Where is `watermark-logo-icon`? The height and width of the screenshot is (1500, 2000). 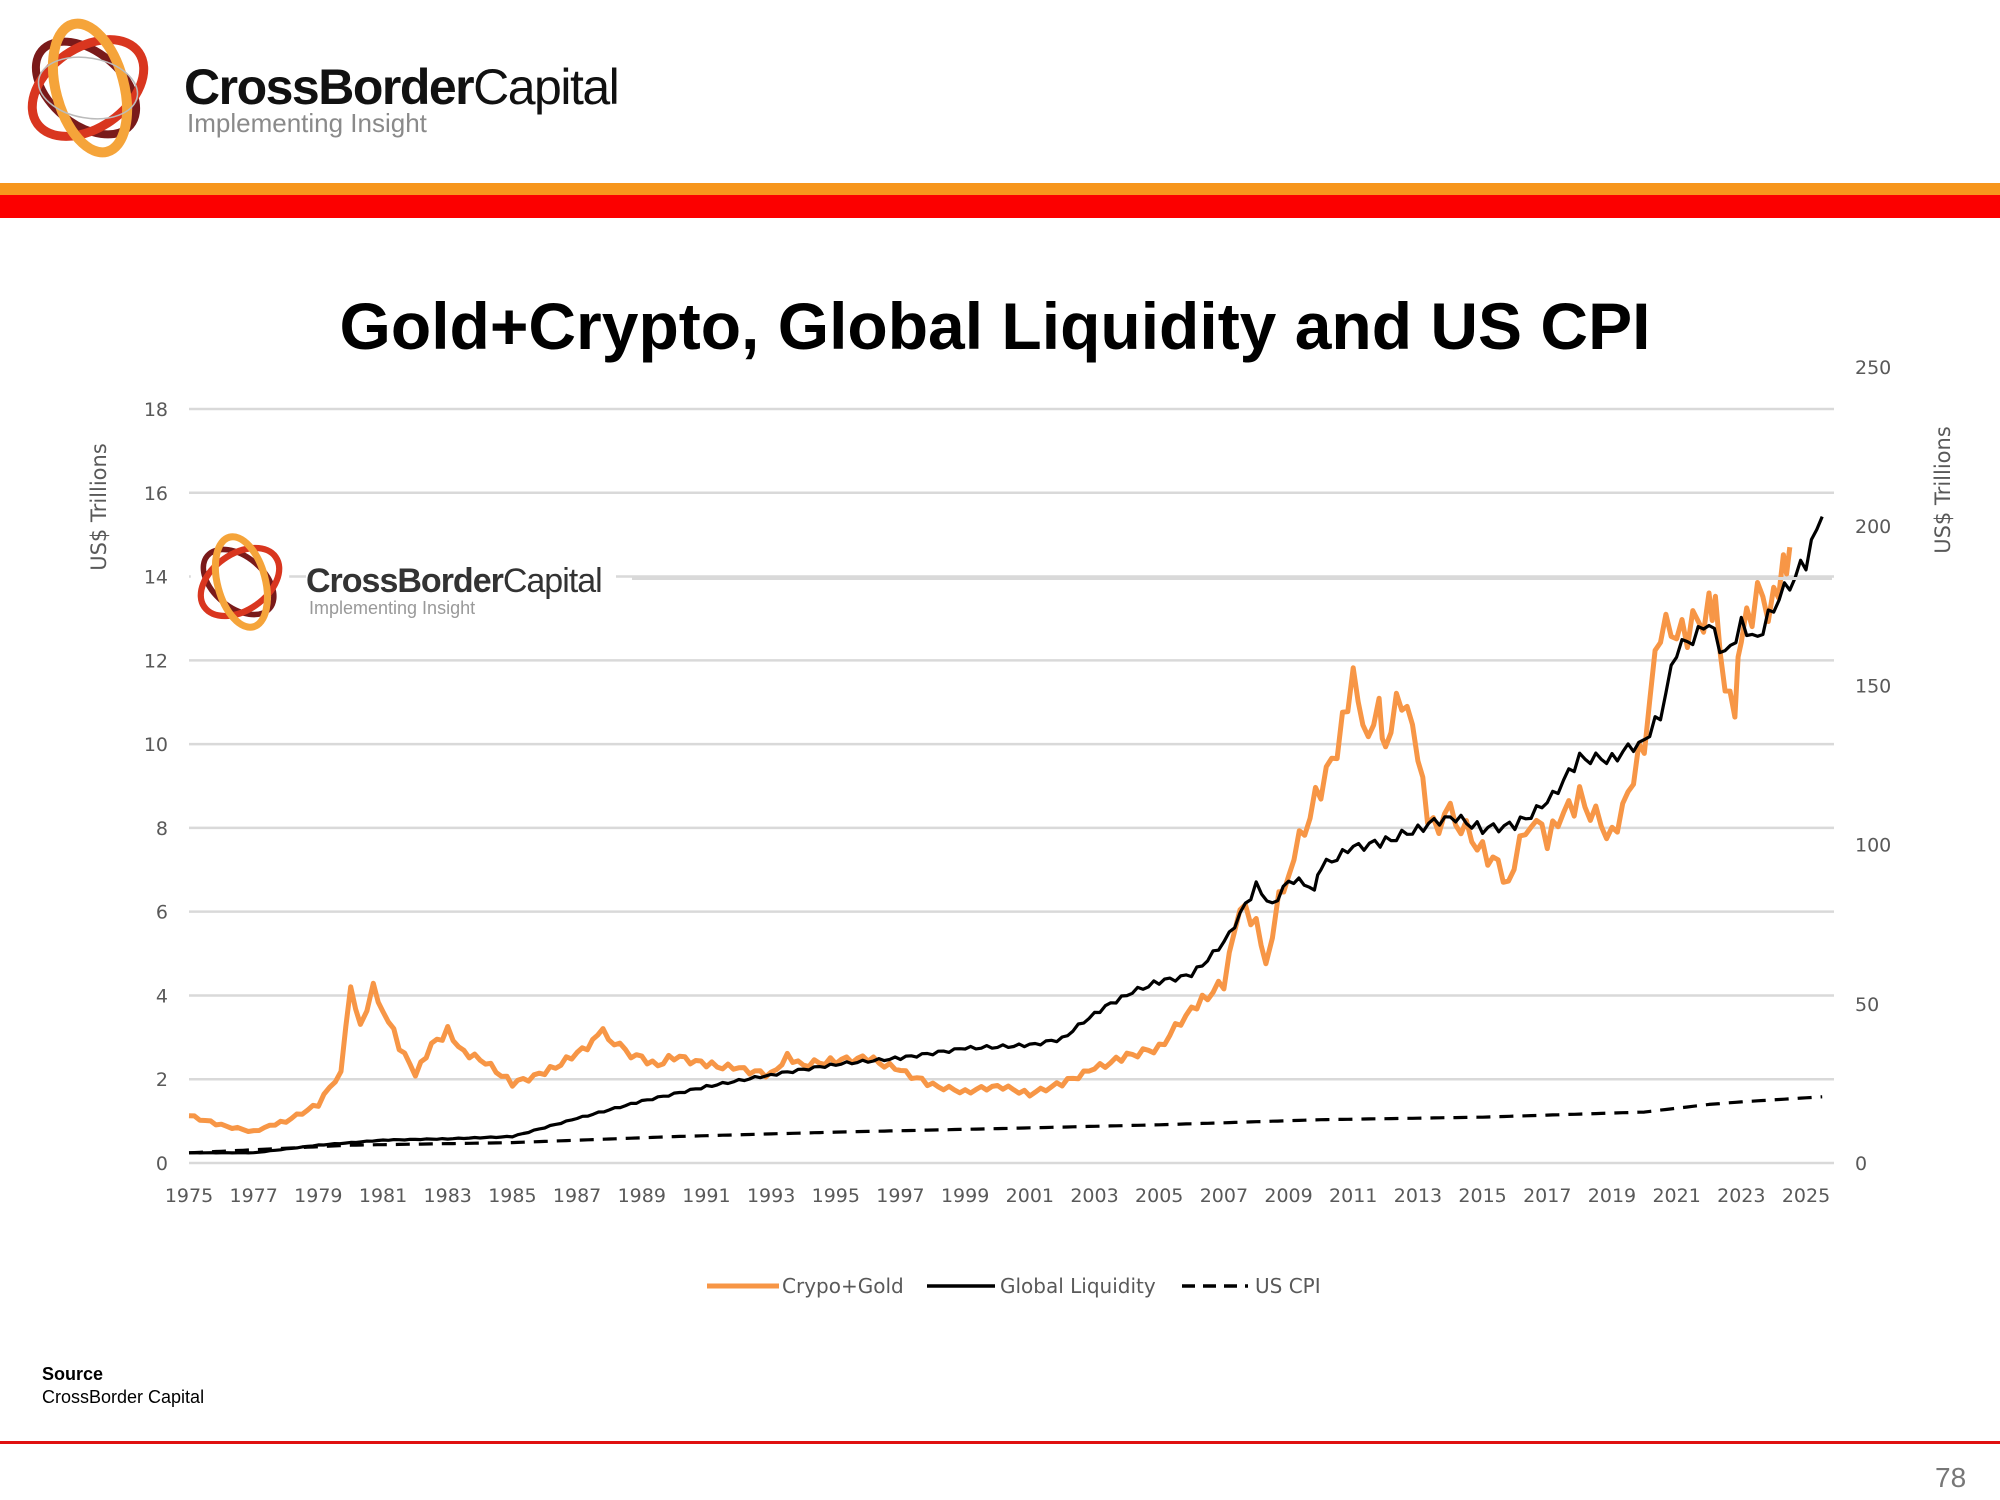
watermark-logo-icon is located at coordinates (240, 582).